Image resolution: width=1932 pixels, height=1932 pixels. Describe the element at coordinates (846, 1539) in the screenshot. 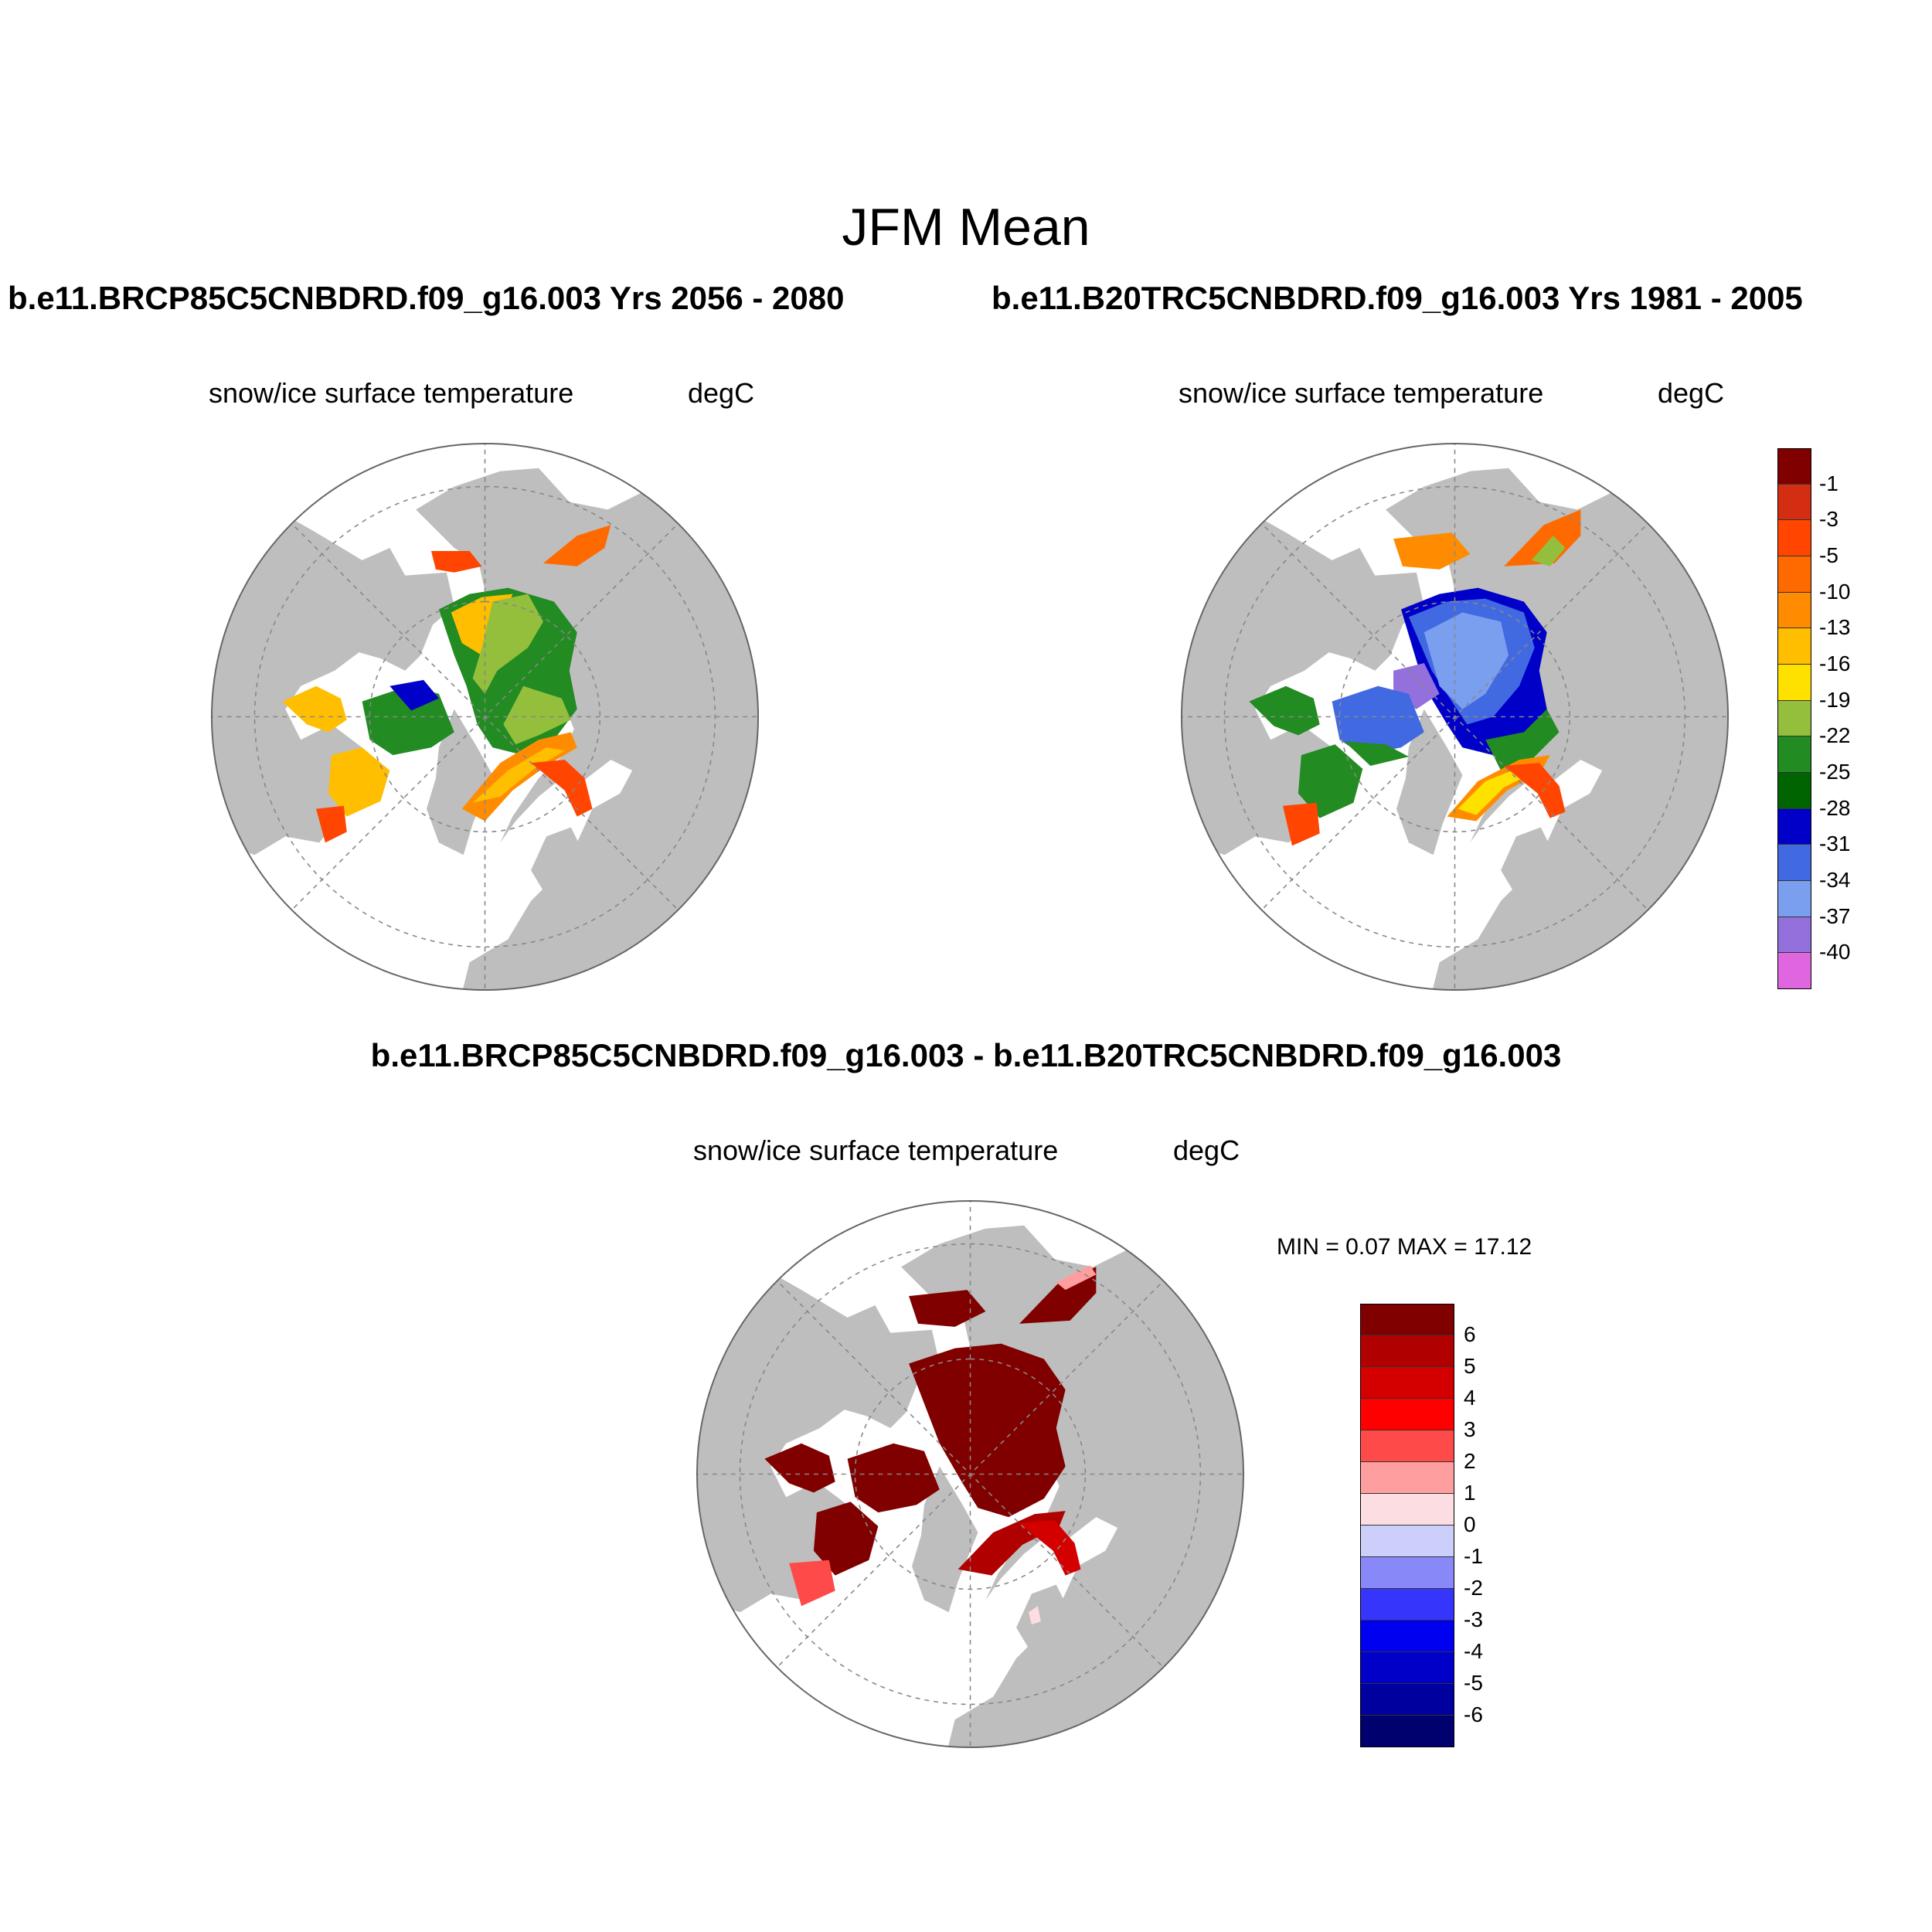

I see `hudson-difference` at that location.